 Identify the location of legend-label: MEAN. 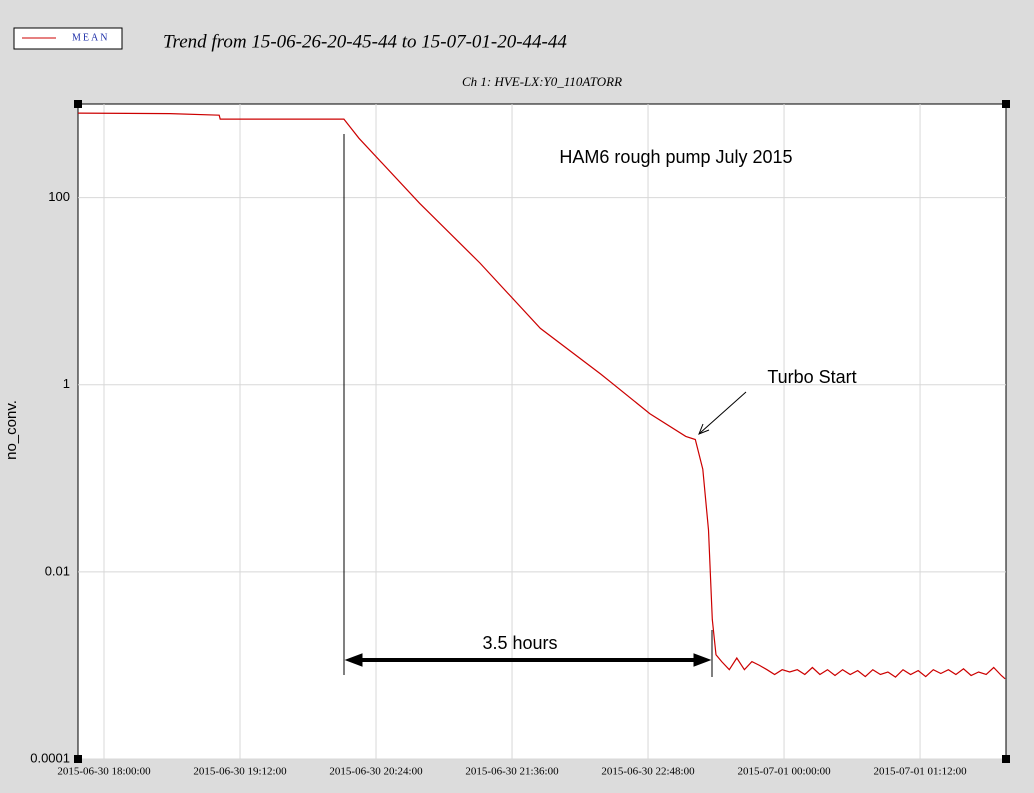
(90, 37).